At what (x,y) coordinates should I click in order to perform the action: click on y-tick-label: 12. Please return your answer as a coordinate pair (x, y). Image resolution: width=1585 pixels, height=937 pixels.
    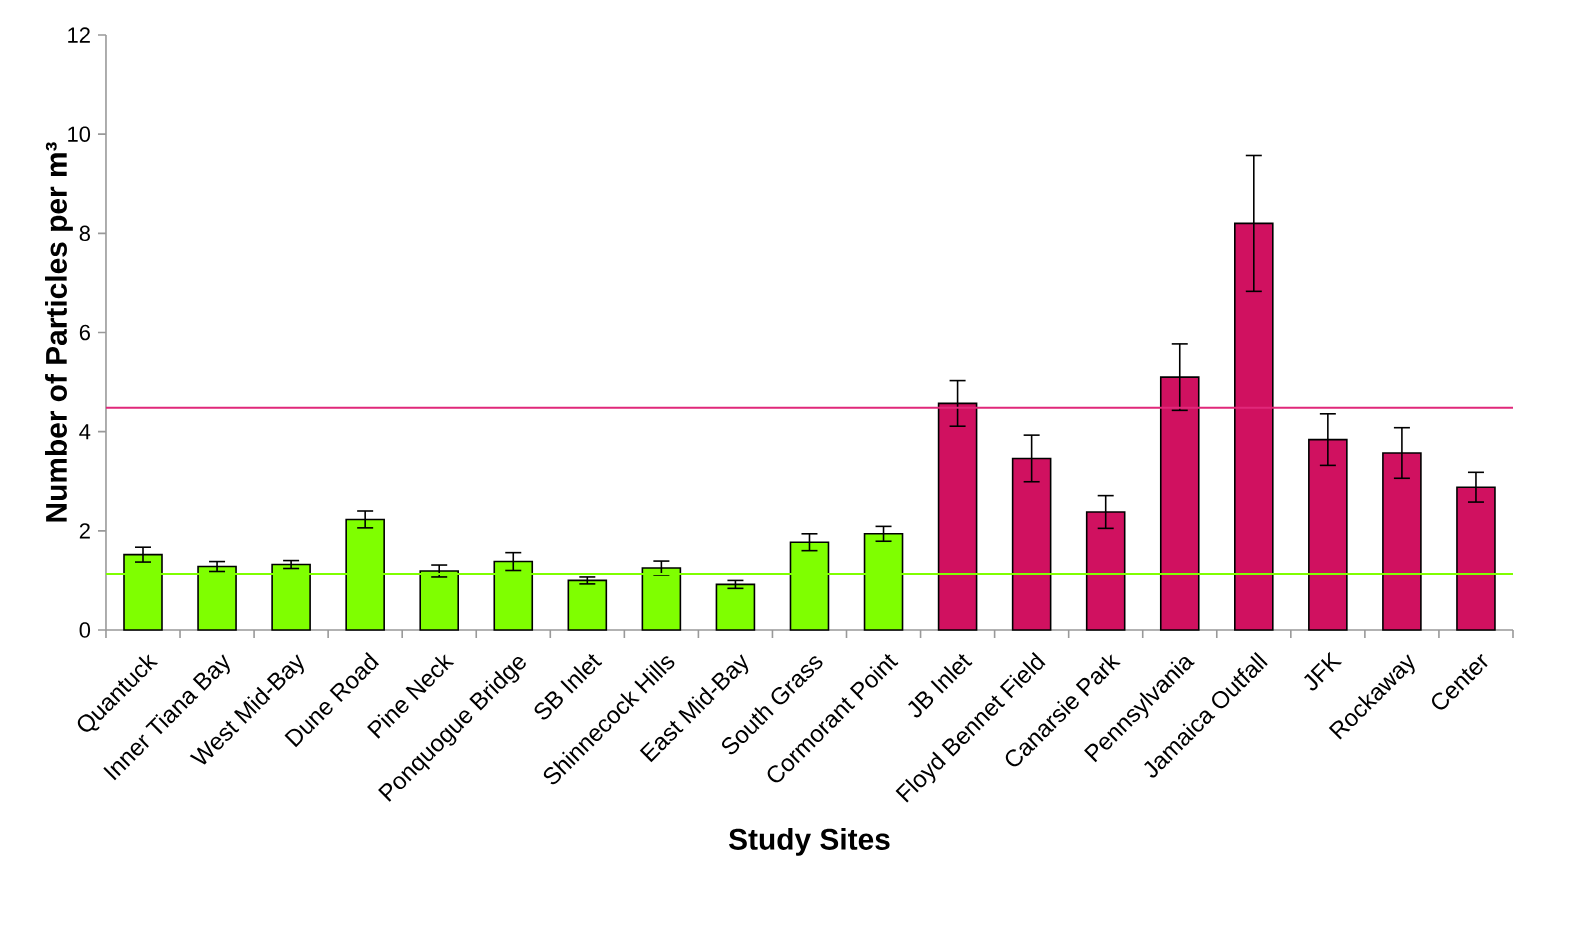
    Looking at the image, I should click on (79, 35).